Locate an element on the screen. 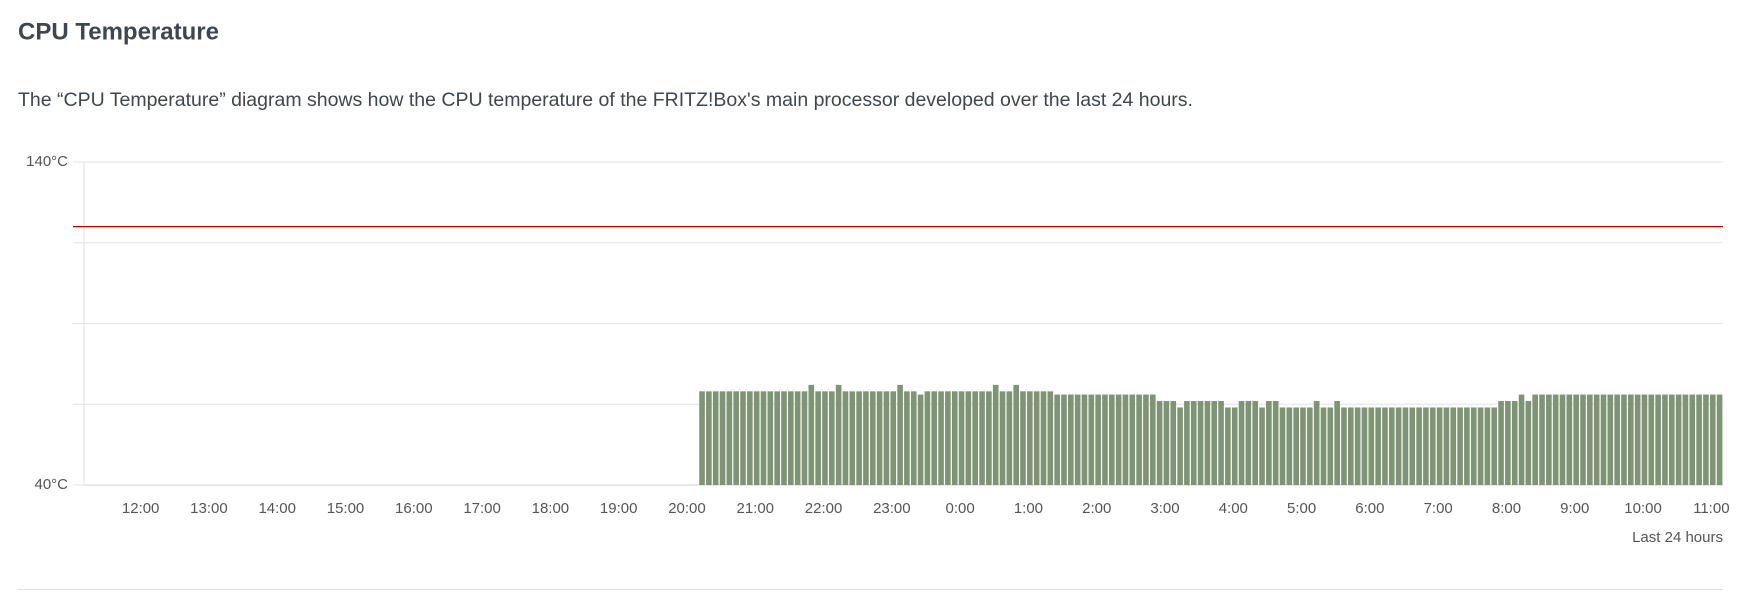  x-tick-label: 12:00 is located at coordinates (141, 508).